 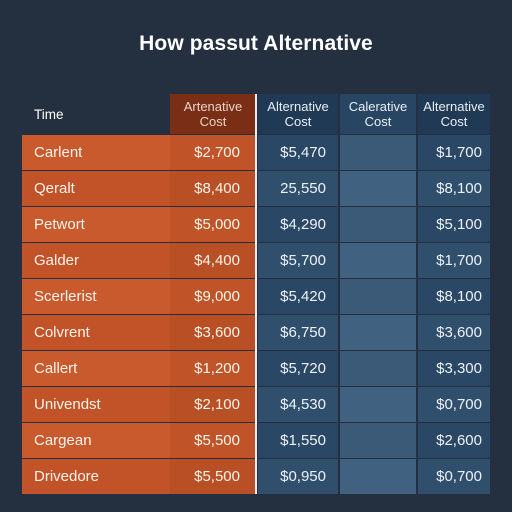 I want to click on table-row: Petwort $5,000 $4,290 $5,100, so click(x=256, y=224).